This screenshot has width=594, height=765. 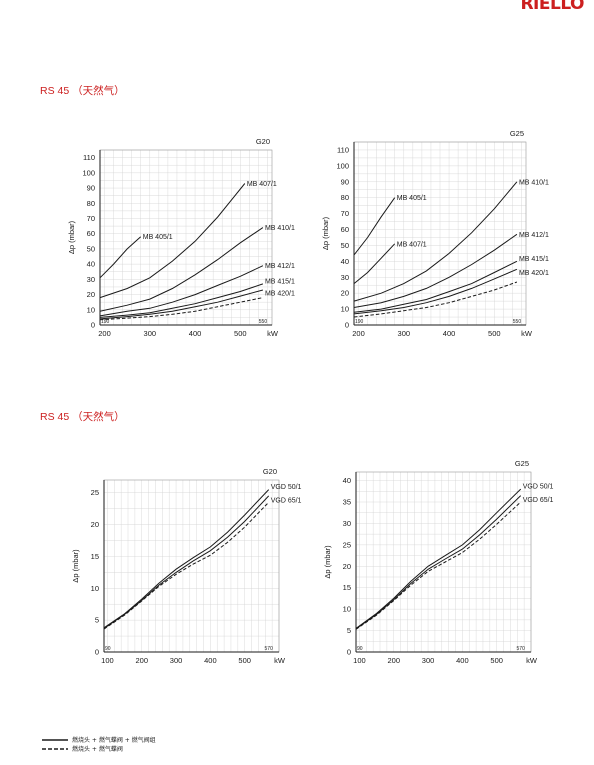 What do you see at coordinates (347, 502) in the screenshot?
I see `y-tick-label: 35` at bounding box center [347, 502].